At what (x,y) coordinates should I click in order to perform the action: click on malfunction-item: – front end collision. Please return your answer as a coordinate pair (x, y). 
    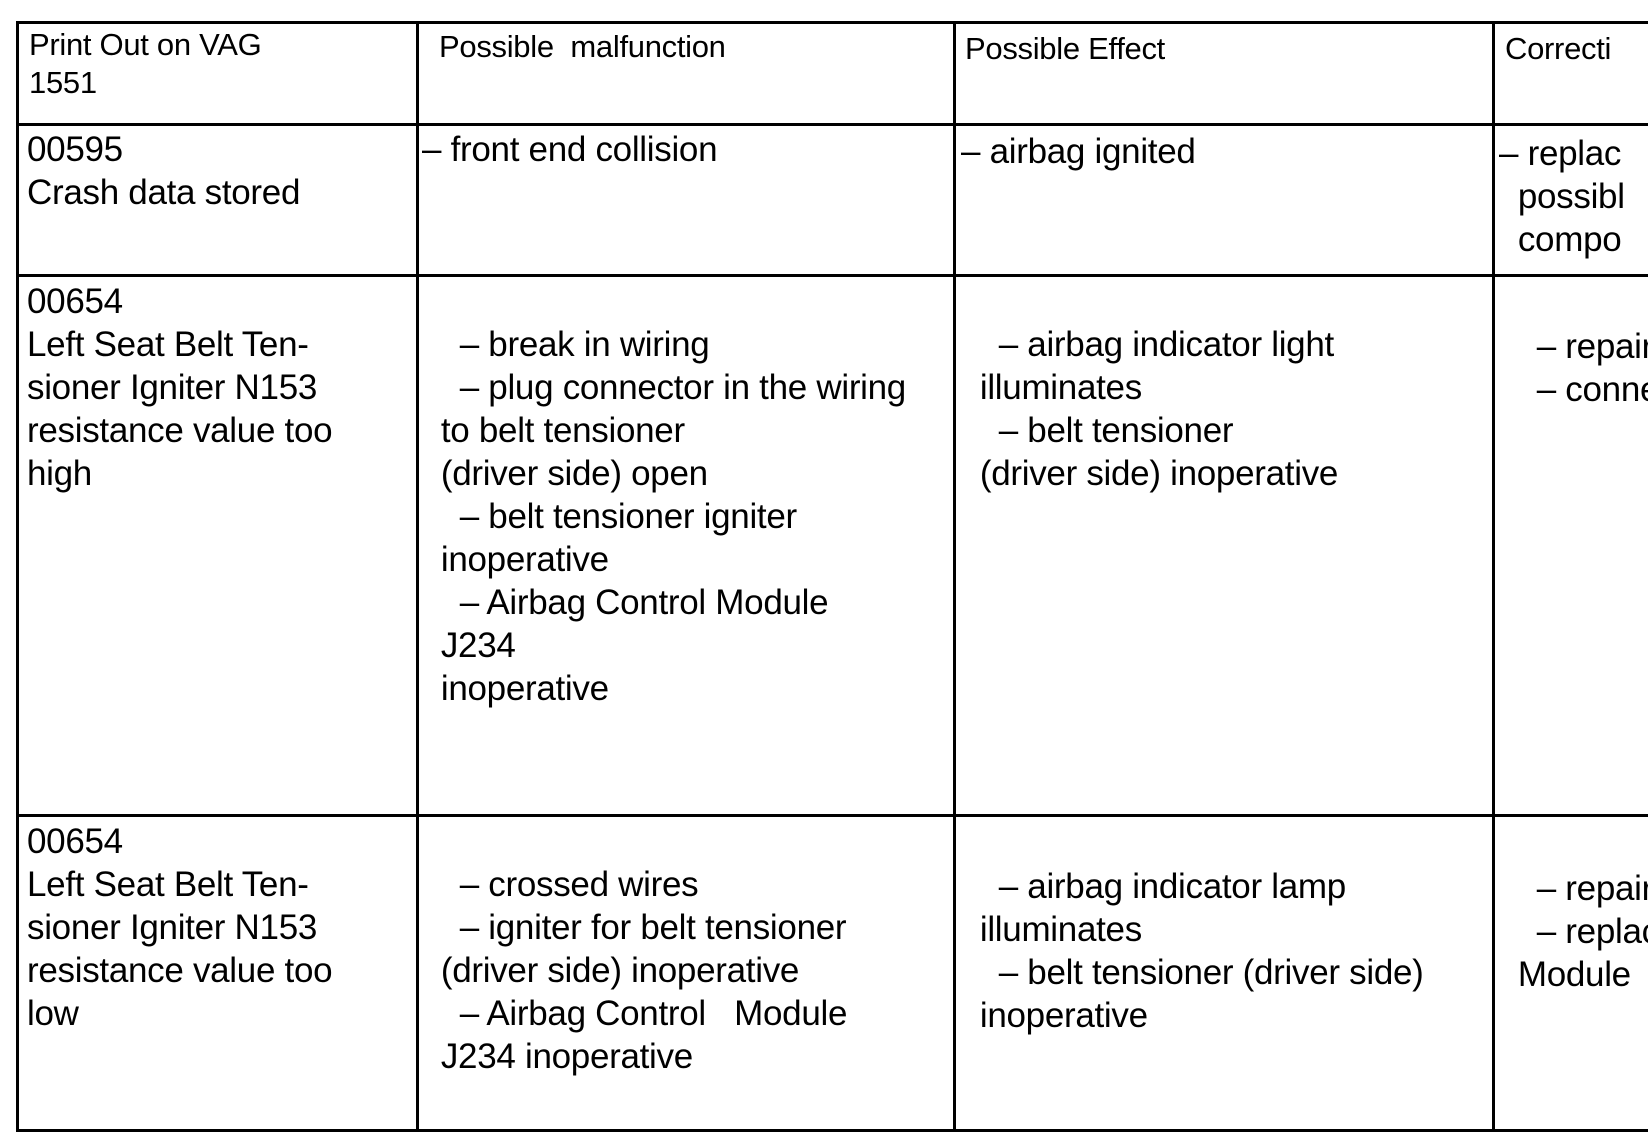
    Looking at the image, I should click on (570, 149).